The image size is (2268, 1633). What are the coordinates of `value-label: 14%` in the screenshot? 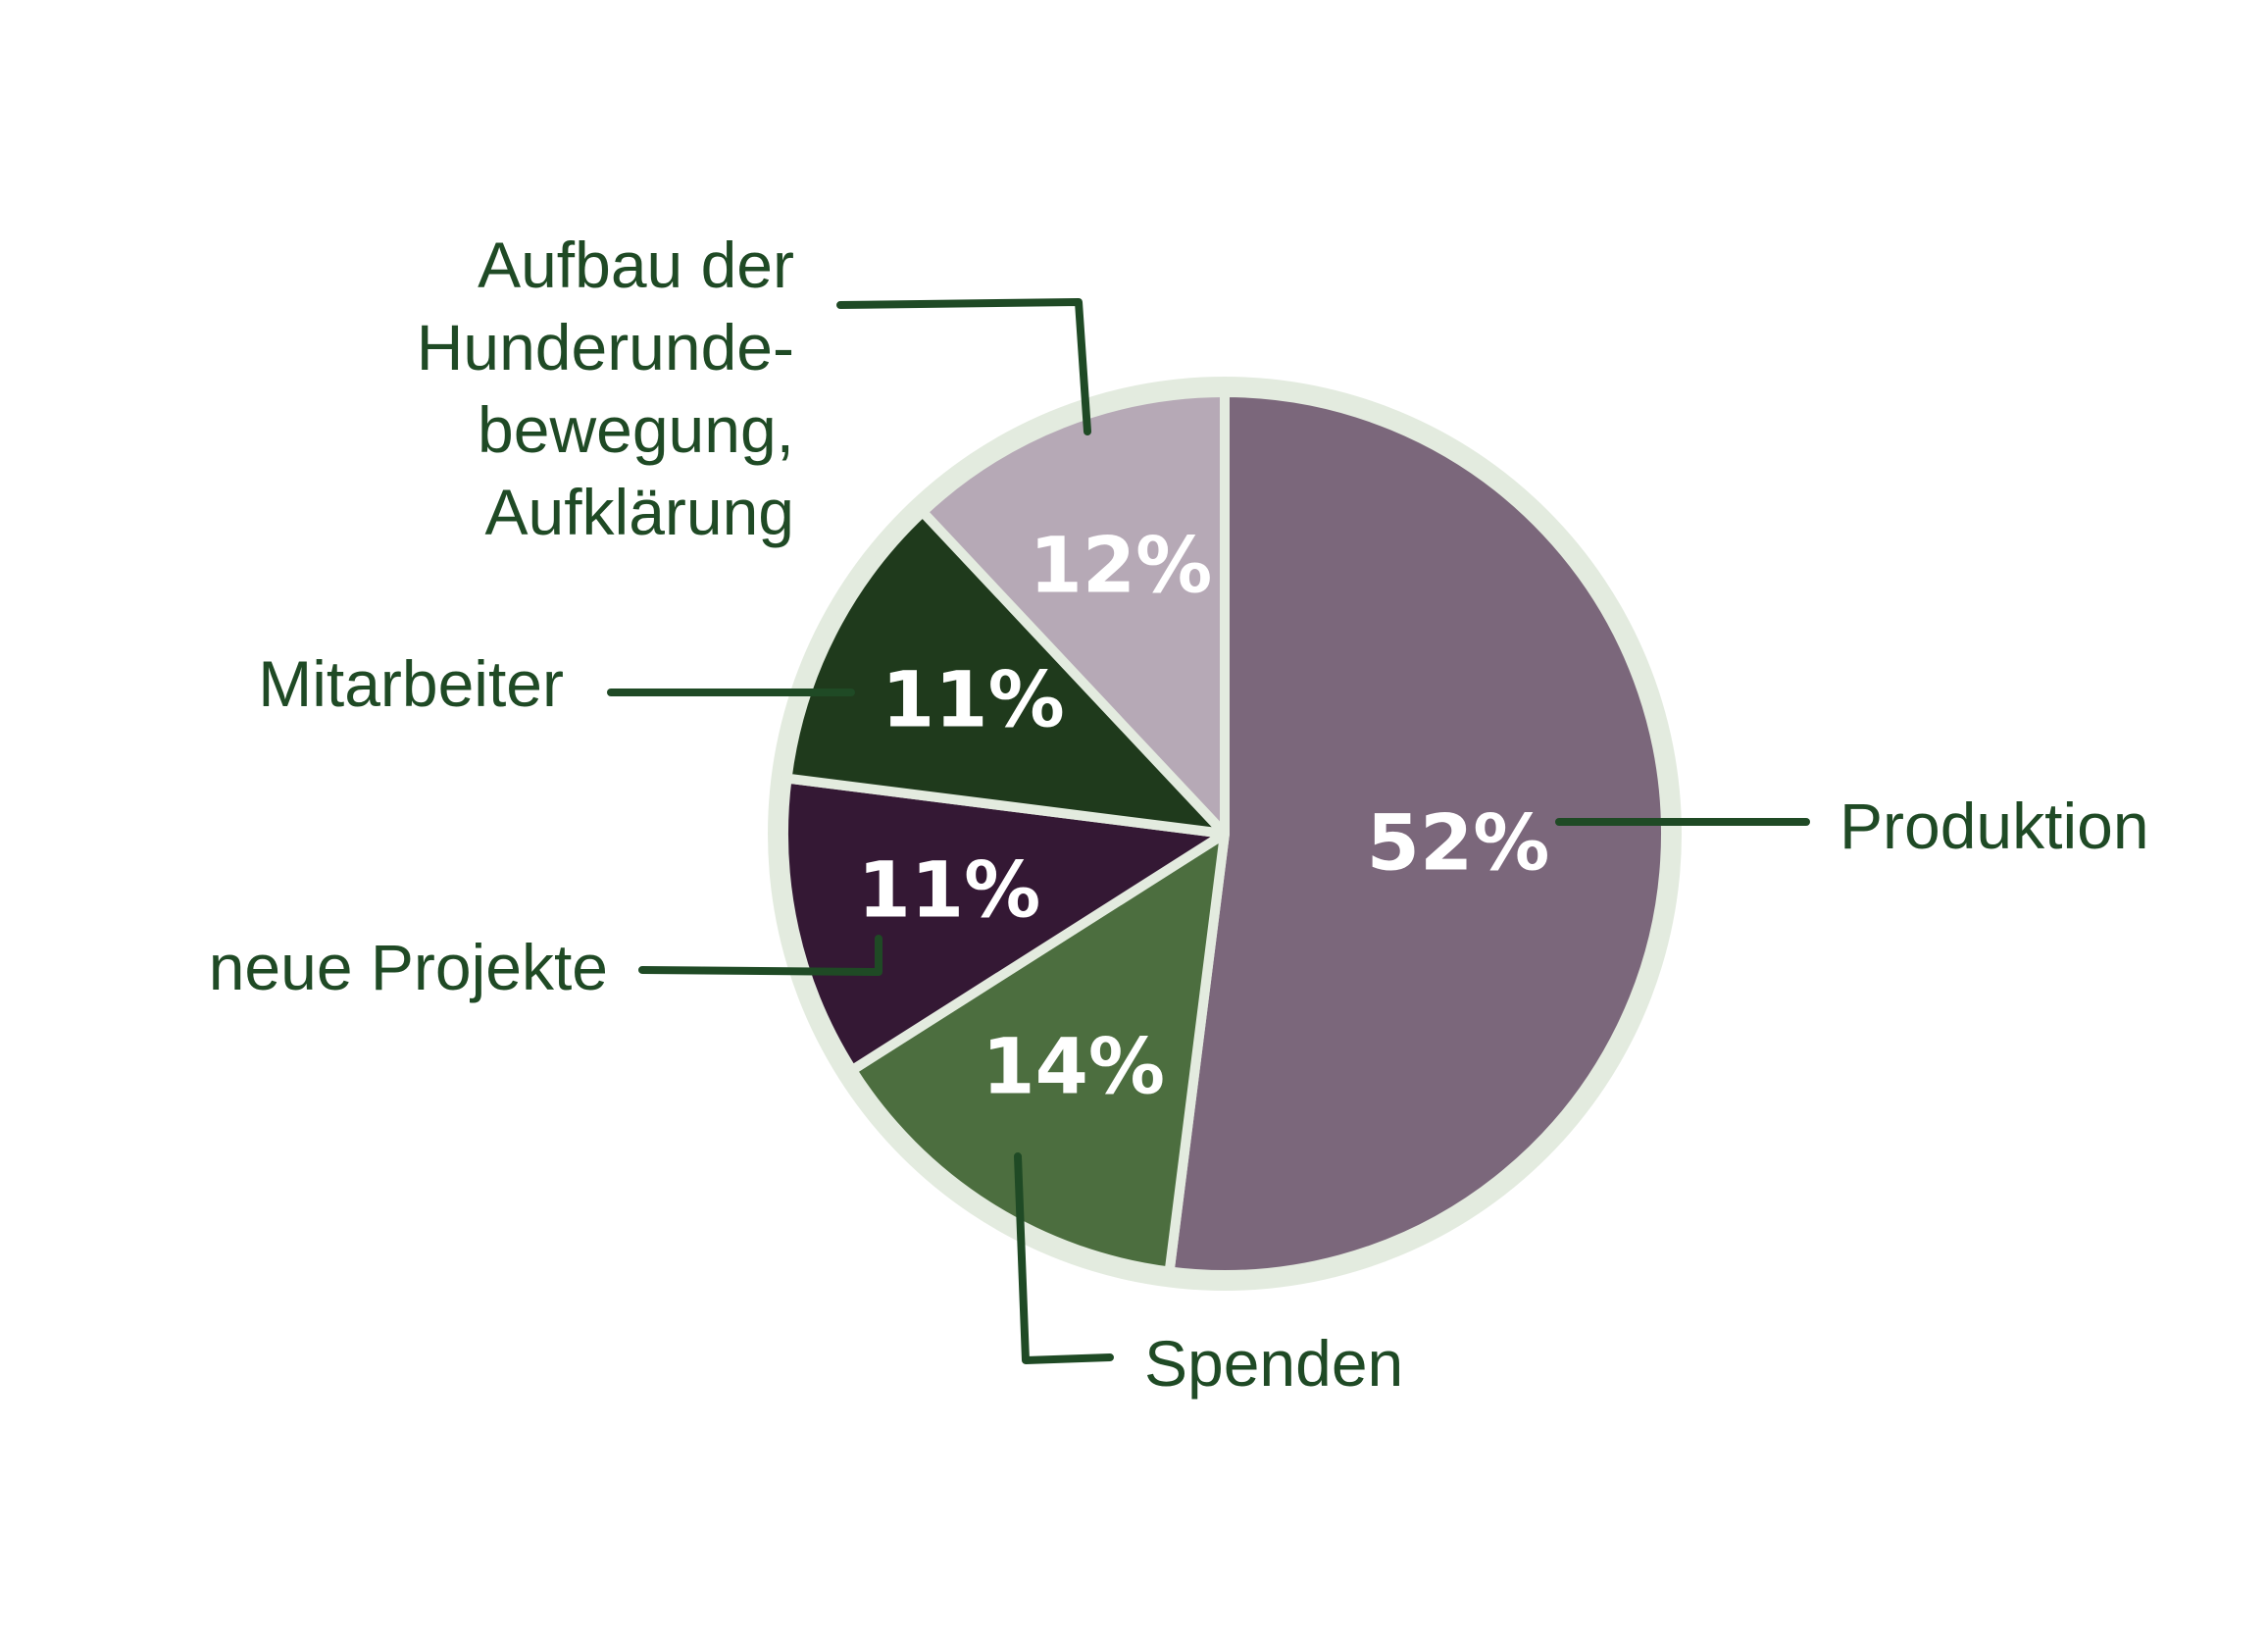 It's located at (1073, 1068).